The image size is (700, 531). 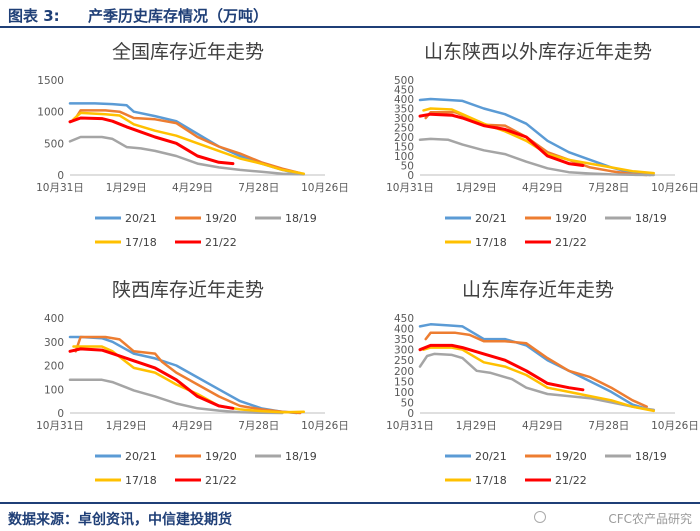 I want to click on chart-title: 山东陕西以外库存近年走势, so click(x=538, y=52).